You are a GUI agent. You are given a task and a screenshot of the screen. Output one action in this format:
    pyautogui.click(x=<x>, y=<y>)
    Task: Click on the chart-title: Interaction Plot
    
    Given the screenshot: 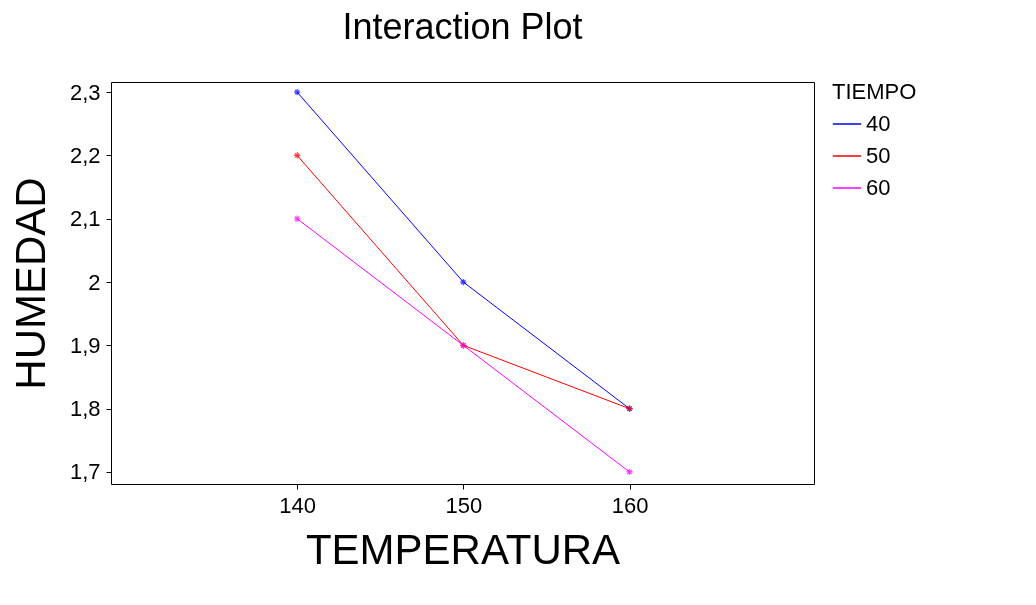 What is the action you would take?
    pyautogui.click(x=462, y=27)
    